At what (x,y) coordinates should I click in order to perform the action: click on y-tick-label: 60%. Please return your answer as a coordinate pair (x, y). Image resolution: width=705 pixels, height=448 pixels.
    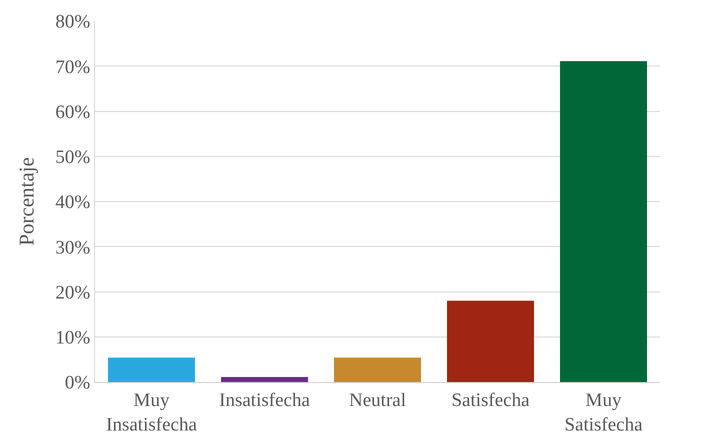
    Looking at the image, I should click on (72, 112).